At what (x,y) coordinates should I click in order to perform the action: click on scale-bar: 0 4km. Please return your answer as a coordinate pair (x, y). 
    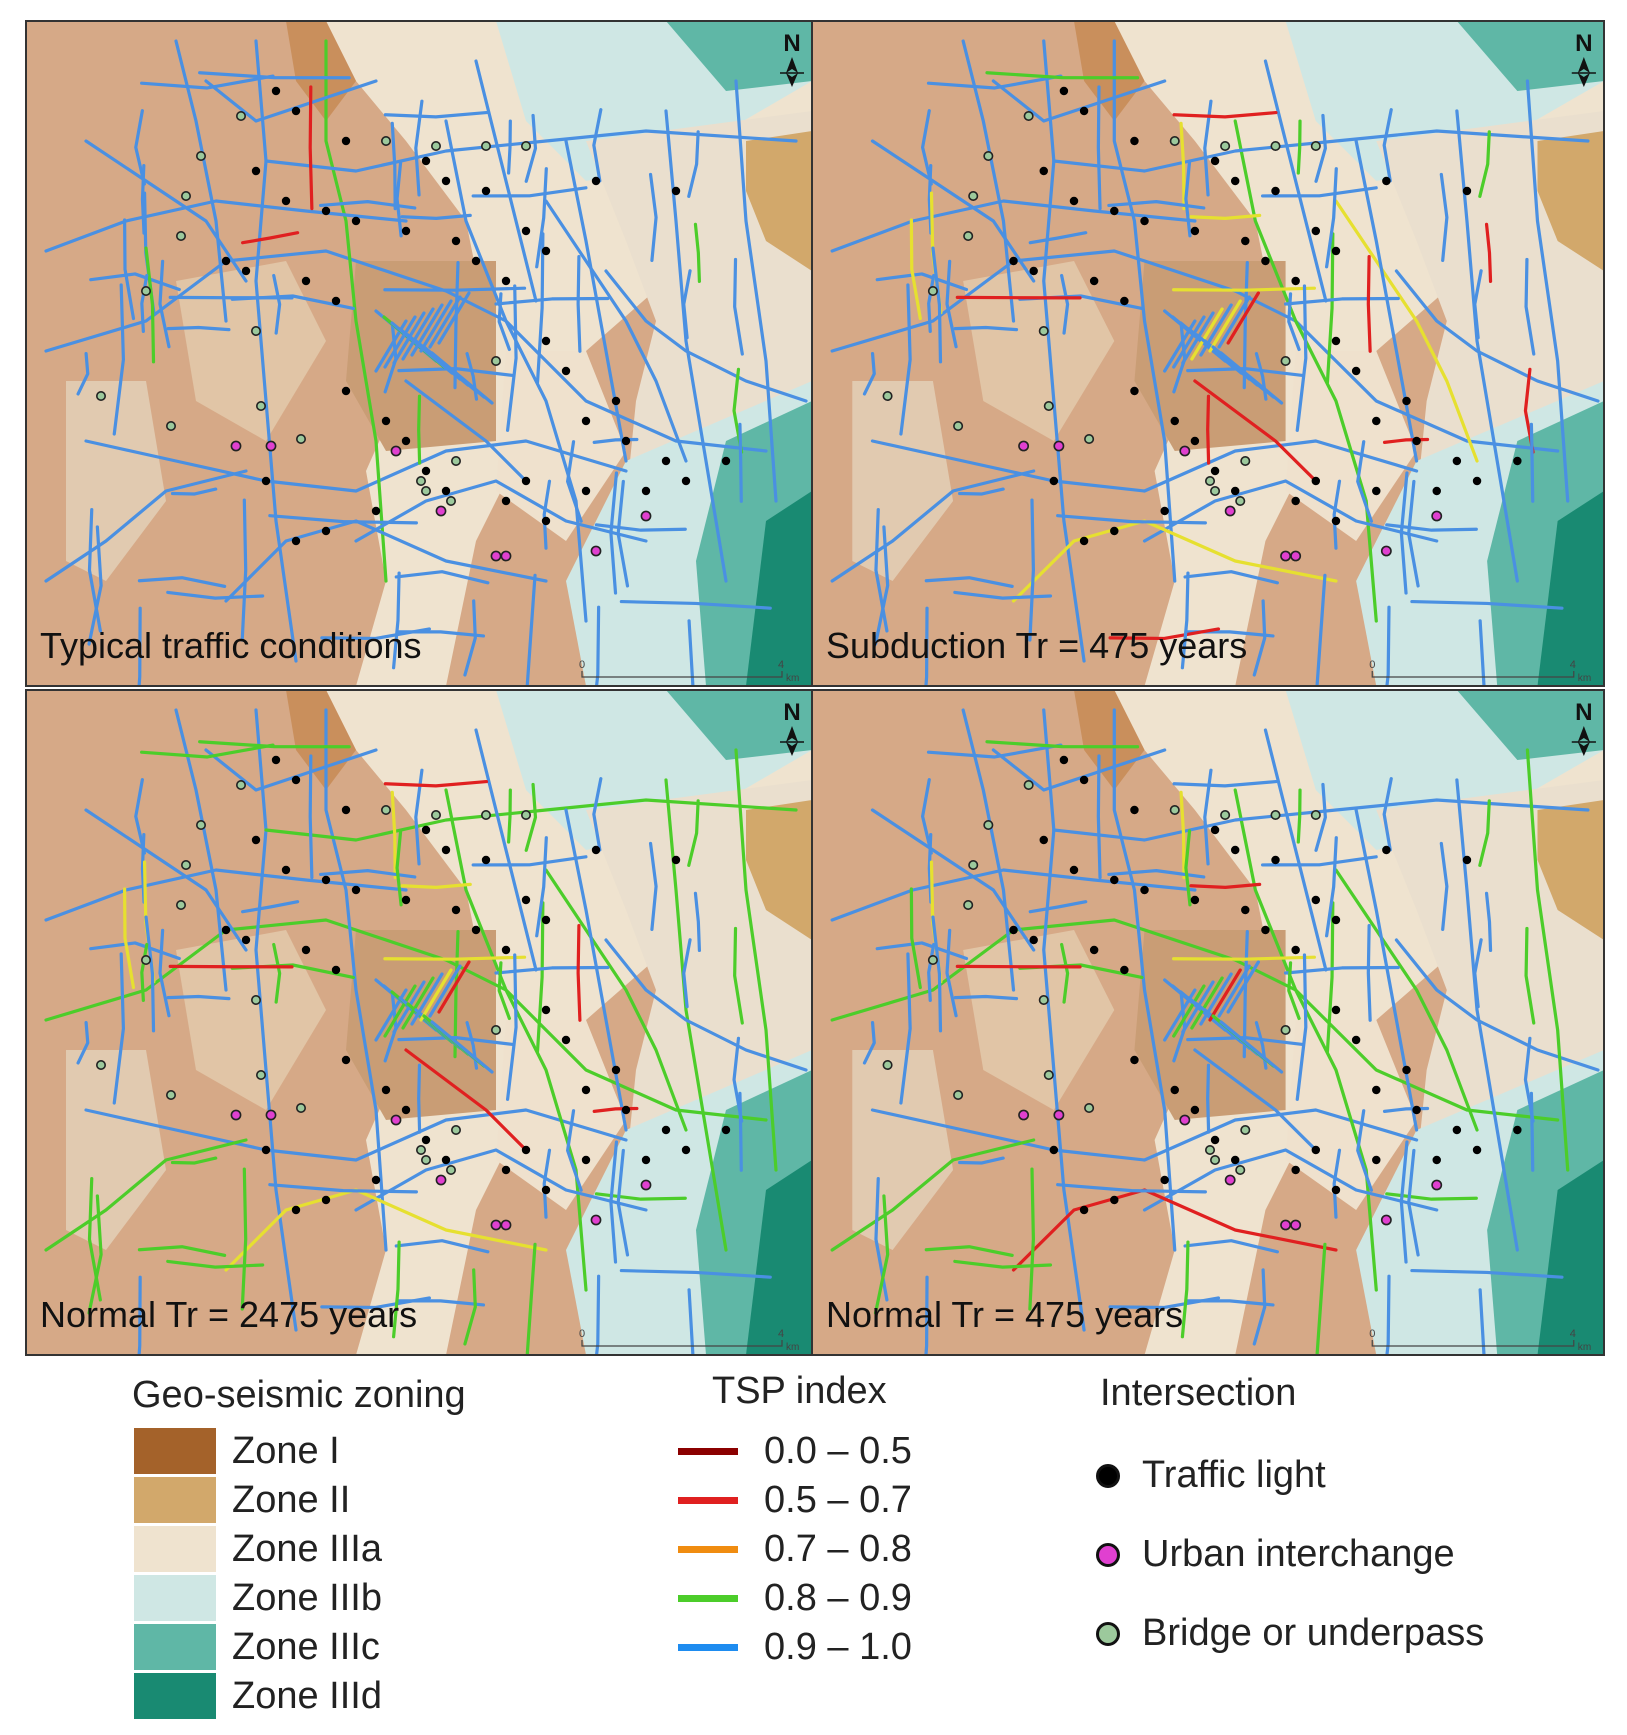
    Looking at the image, I should click on (689, 1340).